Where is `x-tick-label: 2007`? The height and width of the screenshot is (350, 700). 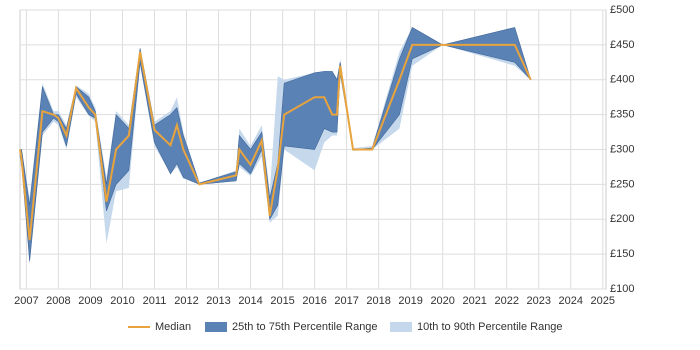
x-tick-label: 2007 is located at coordinates (26, 301).